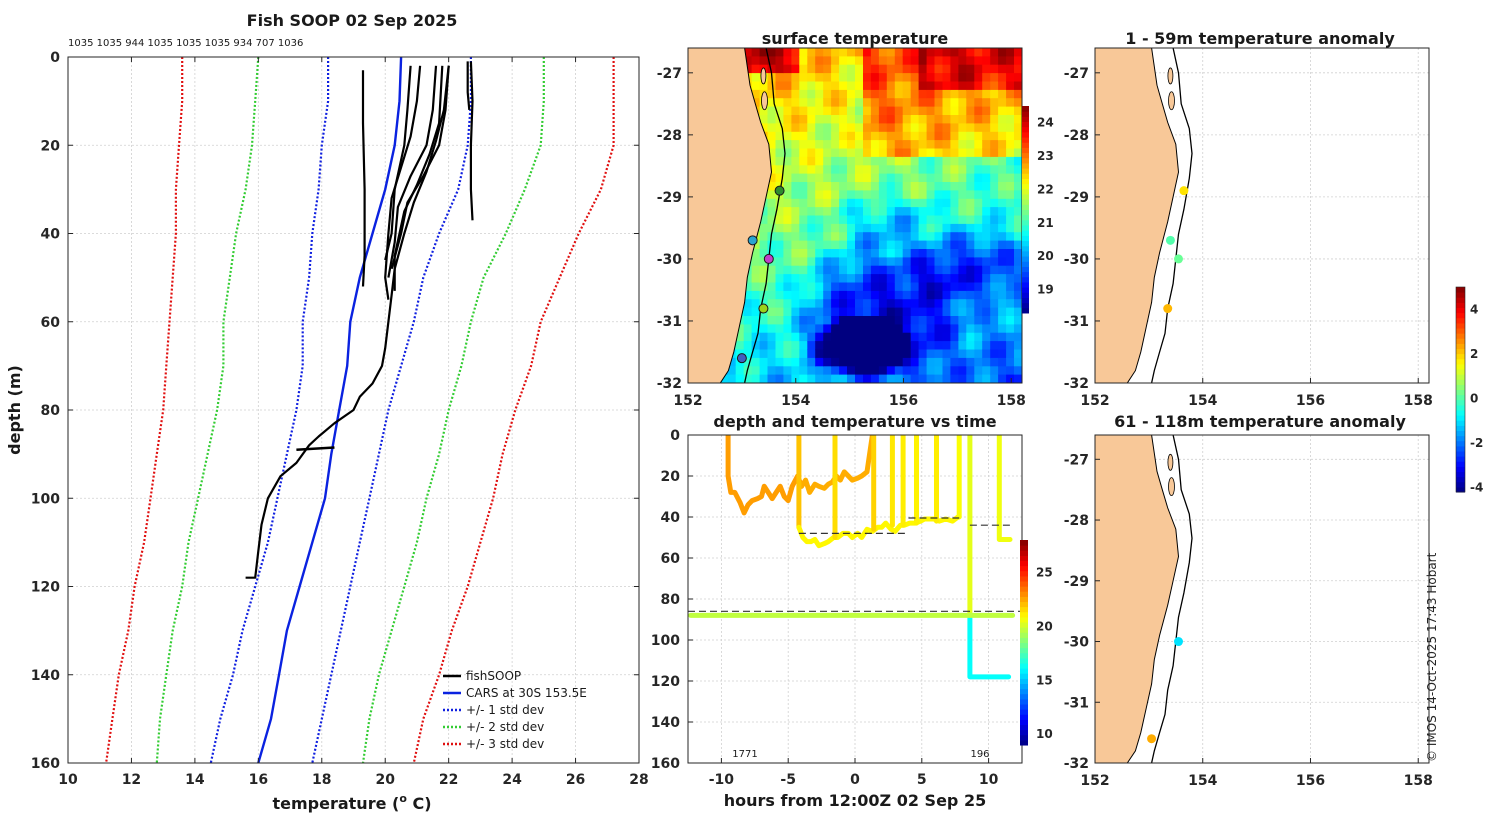  What do you see at coordinates (1171, 599) in the screenshot?
I see `shelf-contour` at bounding box center [1171, 599].